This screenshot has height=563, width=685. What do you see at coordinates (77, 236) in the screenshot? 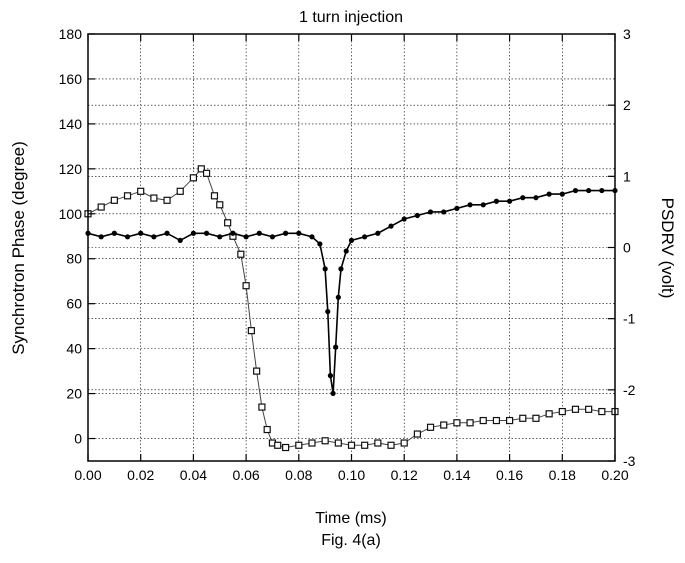
I see `y-axis-ticks: 0 20 40 60 80 100 120 140 160 180` at bounding box center [77, 236].